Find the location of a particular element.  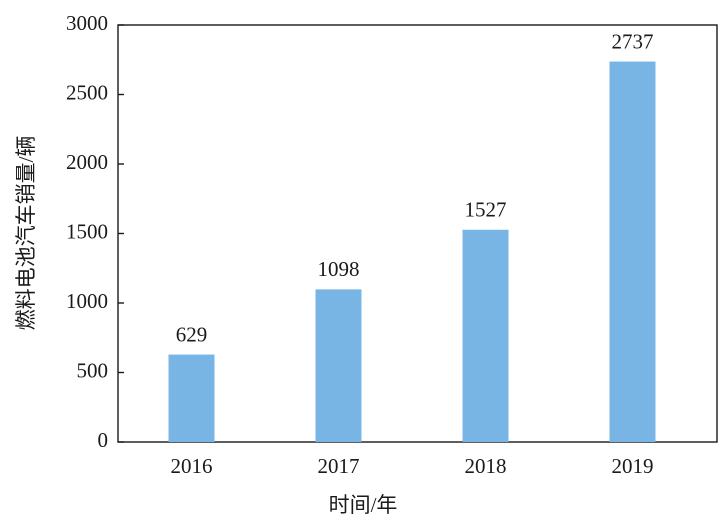

y-tick-label: 2500 is located at coordinates (87, 92).